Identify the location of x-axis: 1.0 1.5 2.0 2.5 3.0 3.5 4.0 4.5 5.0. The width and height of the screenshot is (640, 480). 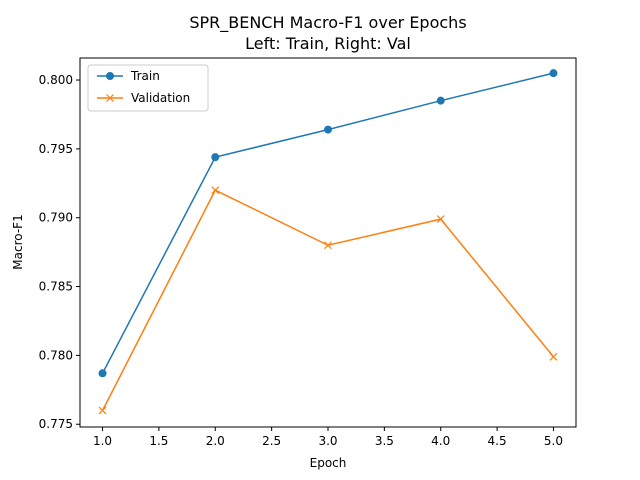
(328, 437).